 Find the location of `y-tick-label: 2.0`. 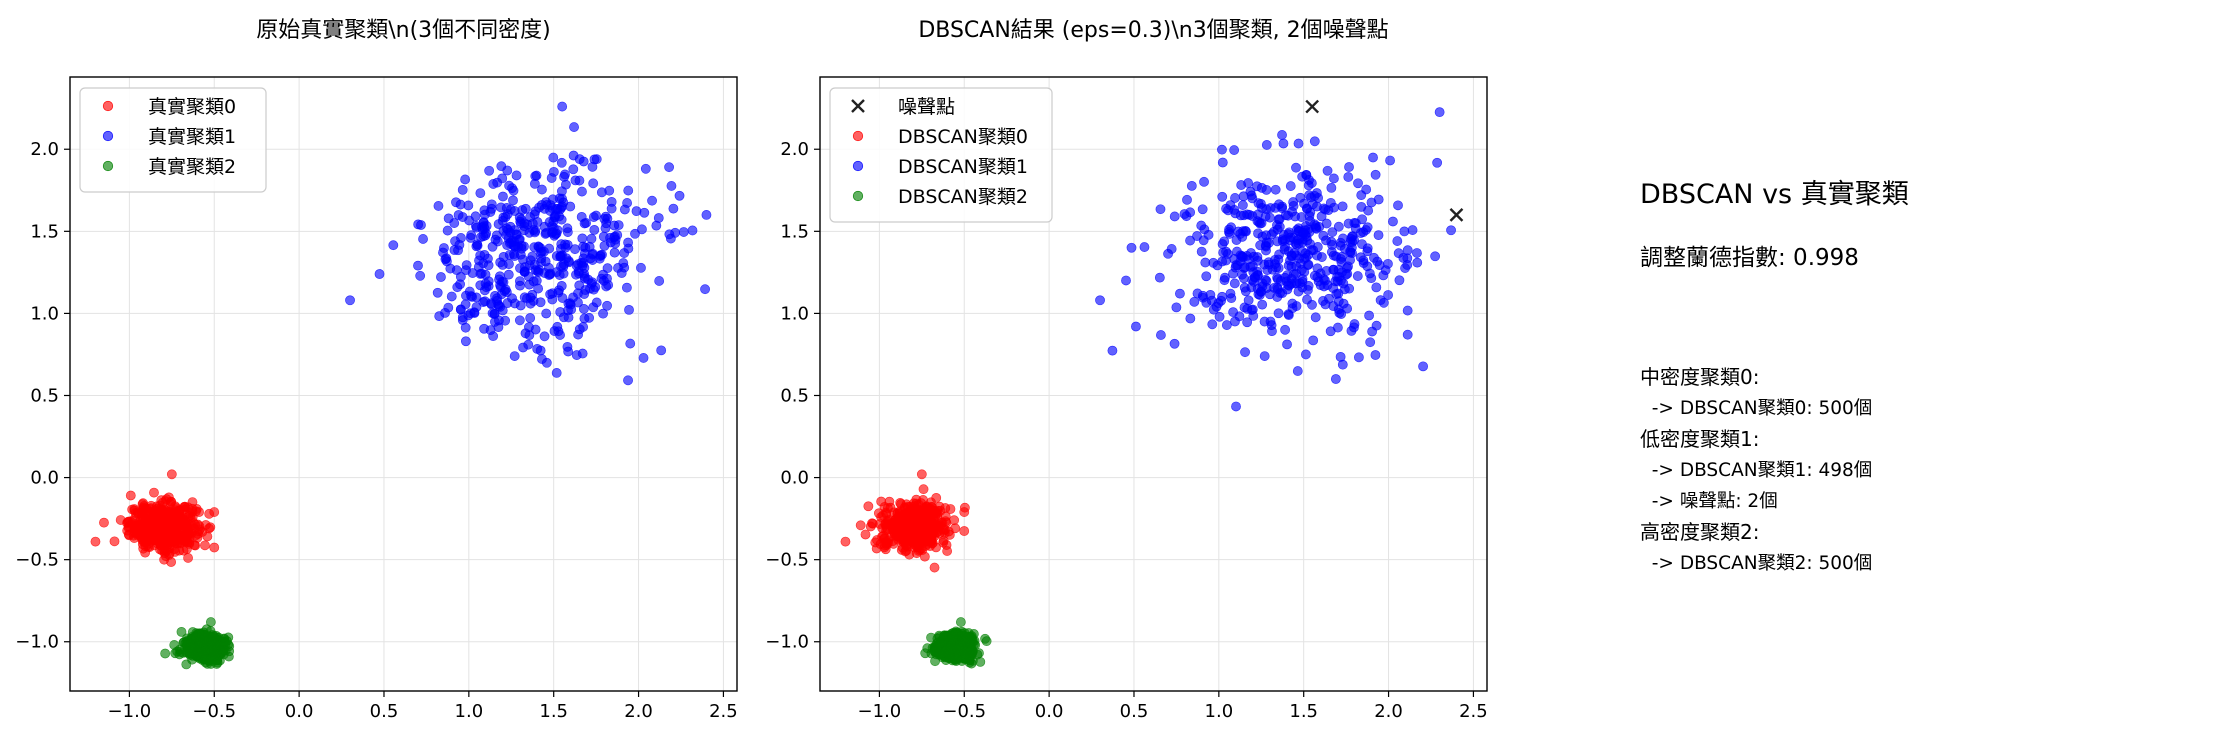

y-tick-label: 2.0 is located at coordinates (794, 149).